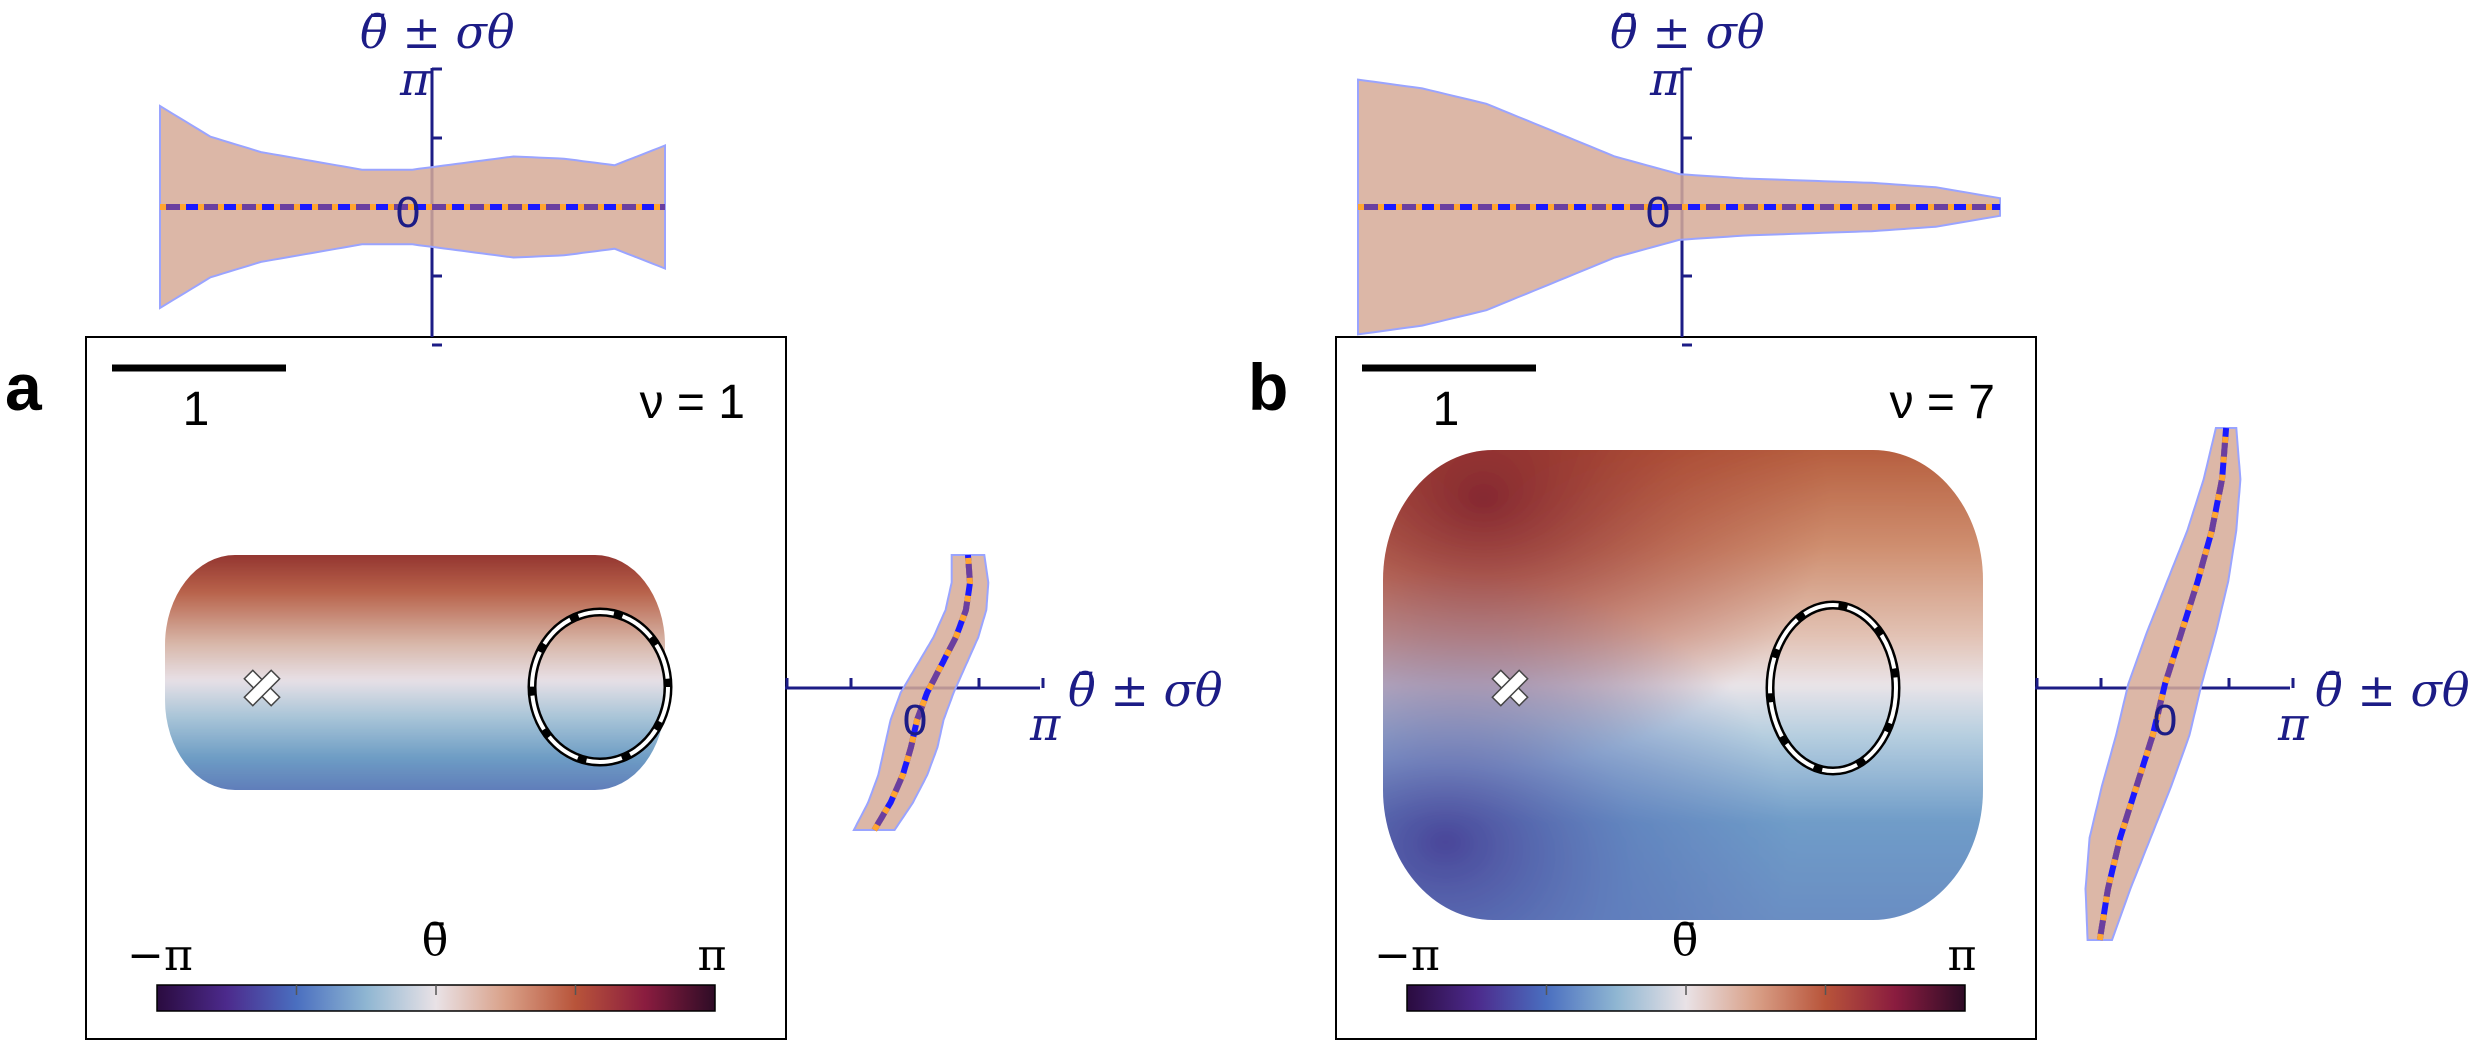  What do you see at coordinates (1665, 79) in the screenshot?
I see `profile-top-b-pi: π` at bounding box center [1665, 79].